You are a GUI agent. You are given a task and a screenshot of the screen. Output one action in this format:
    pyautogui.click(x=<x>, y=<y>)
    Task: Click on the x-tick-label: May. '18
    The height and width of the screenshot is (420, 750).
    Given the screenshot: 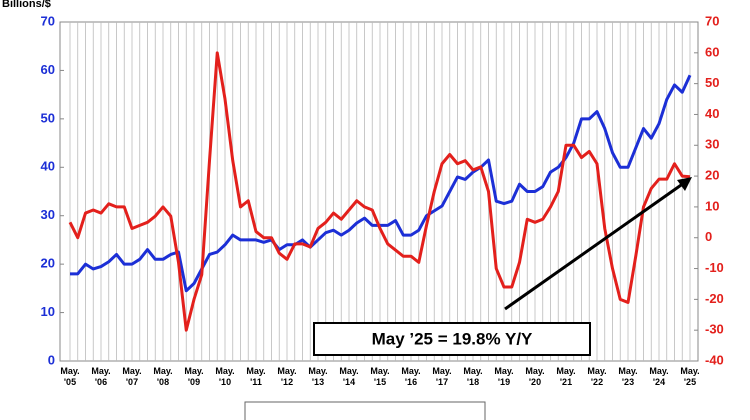 What is the action you would take?
    pyautogui.click(x=473, y=376)
    